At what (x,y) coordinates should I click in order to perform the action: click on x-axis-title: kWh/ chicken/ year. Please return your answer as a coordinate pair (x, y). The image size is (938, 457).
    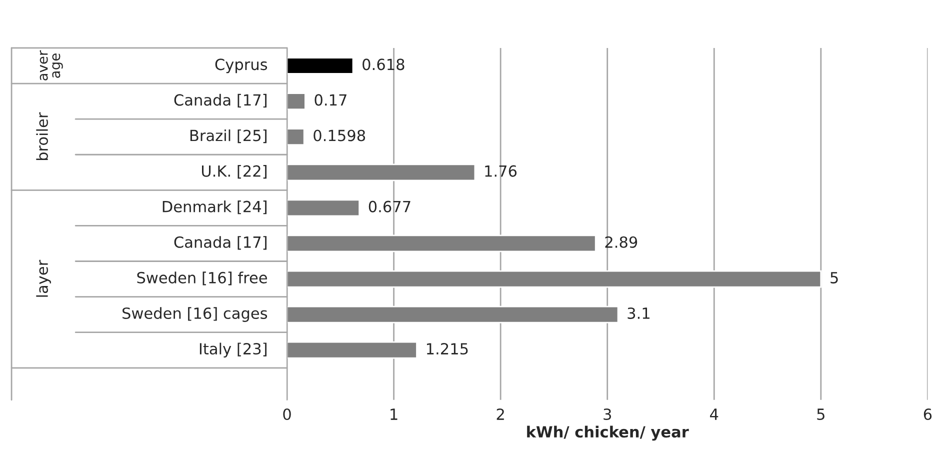
    Looking at the image, I should click on (608, 433).